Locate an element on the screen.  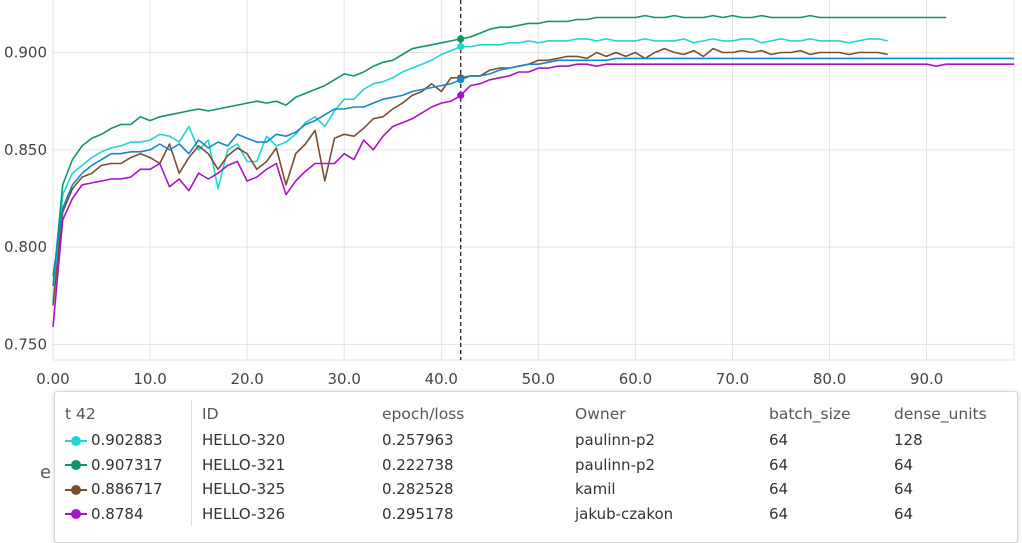
tooltip-run-id: HELLO-320 is located at coordinates (244, 440).